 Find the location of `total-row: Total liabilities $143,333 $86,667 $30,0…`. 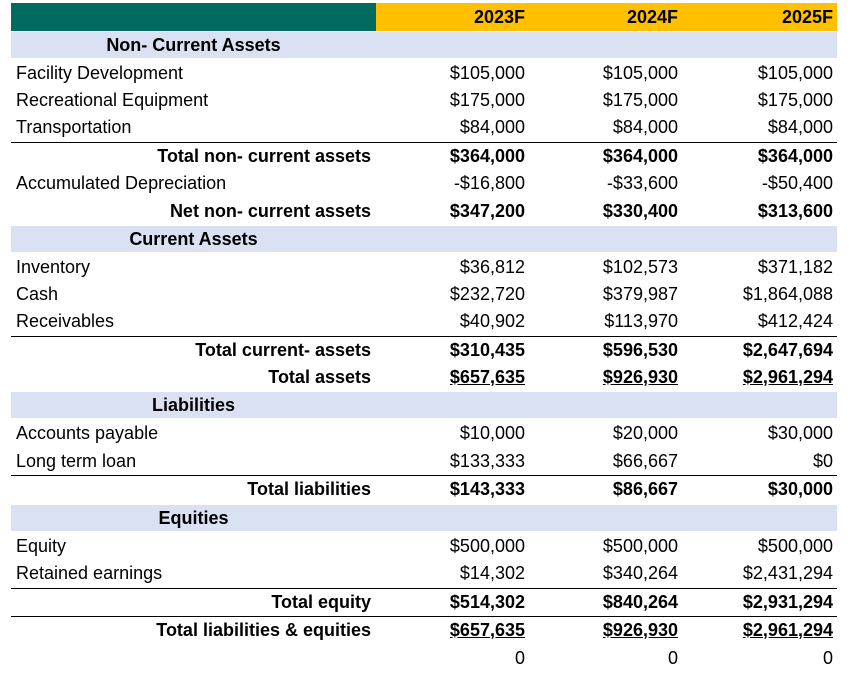

total-row: Total liabilities $143,333 $86,667 $30,0… is located at coordinates (424, 489).